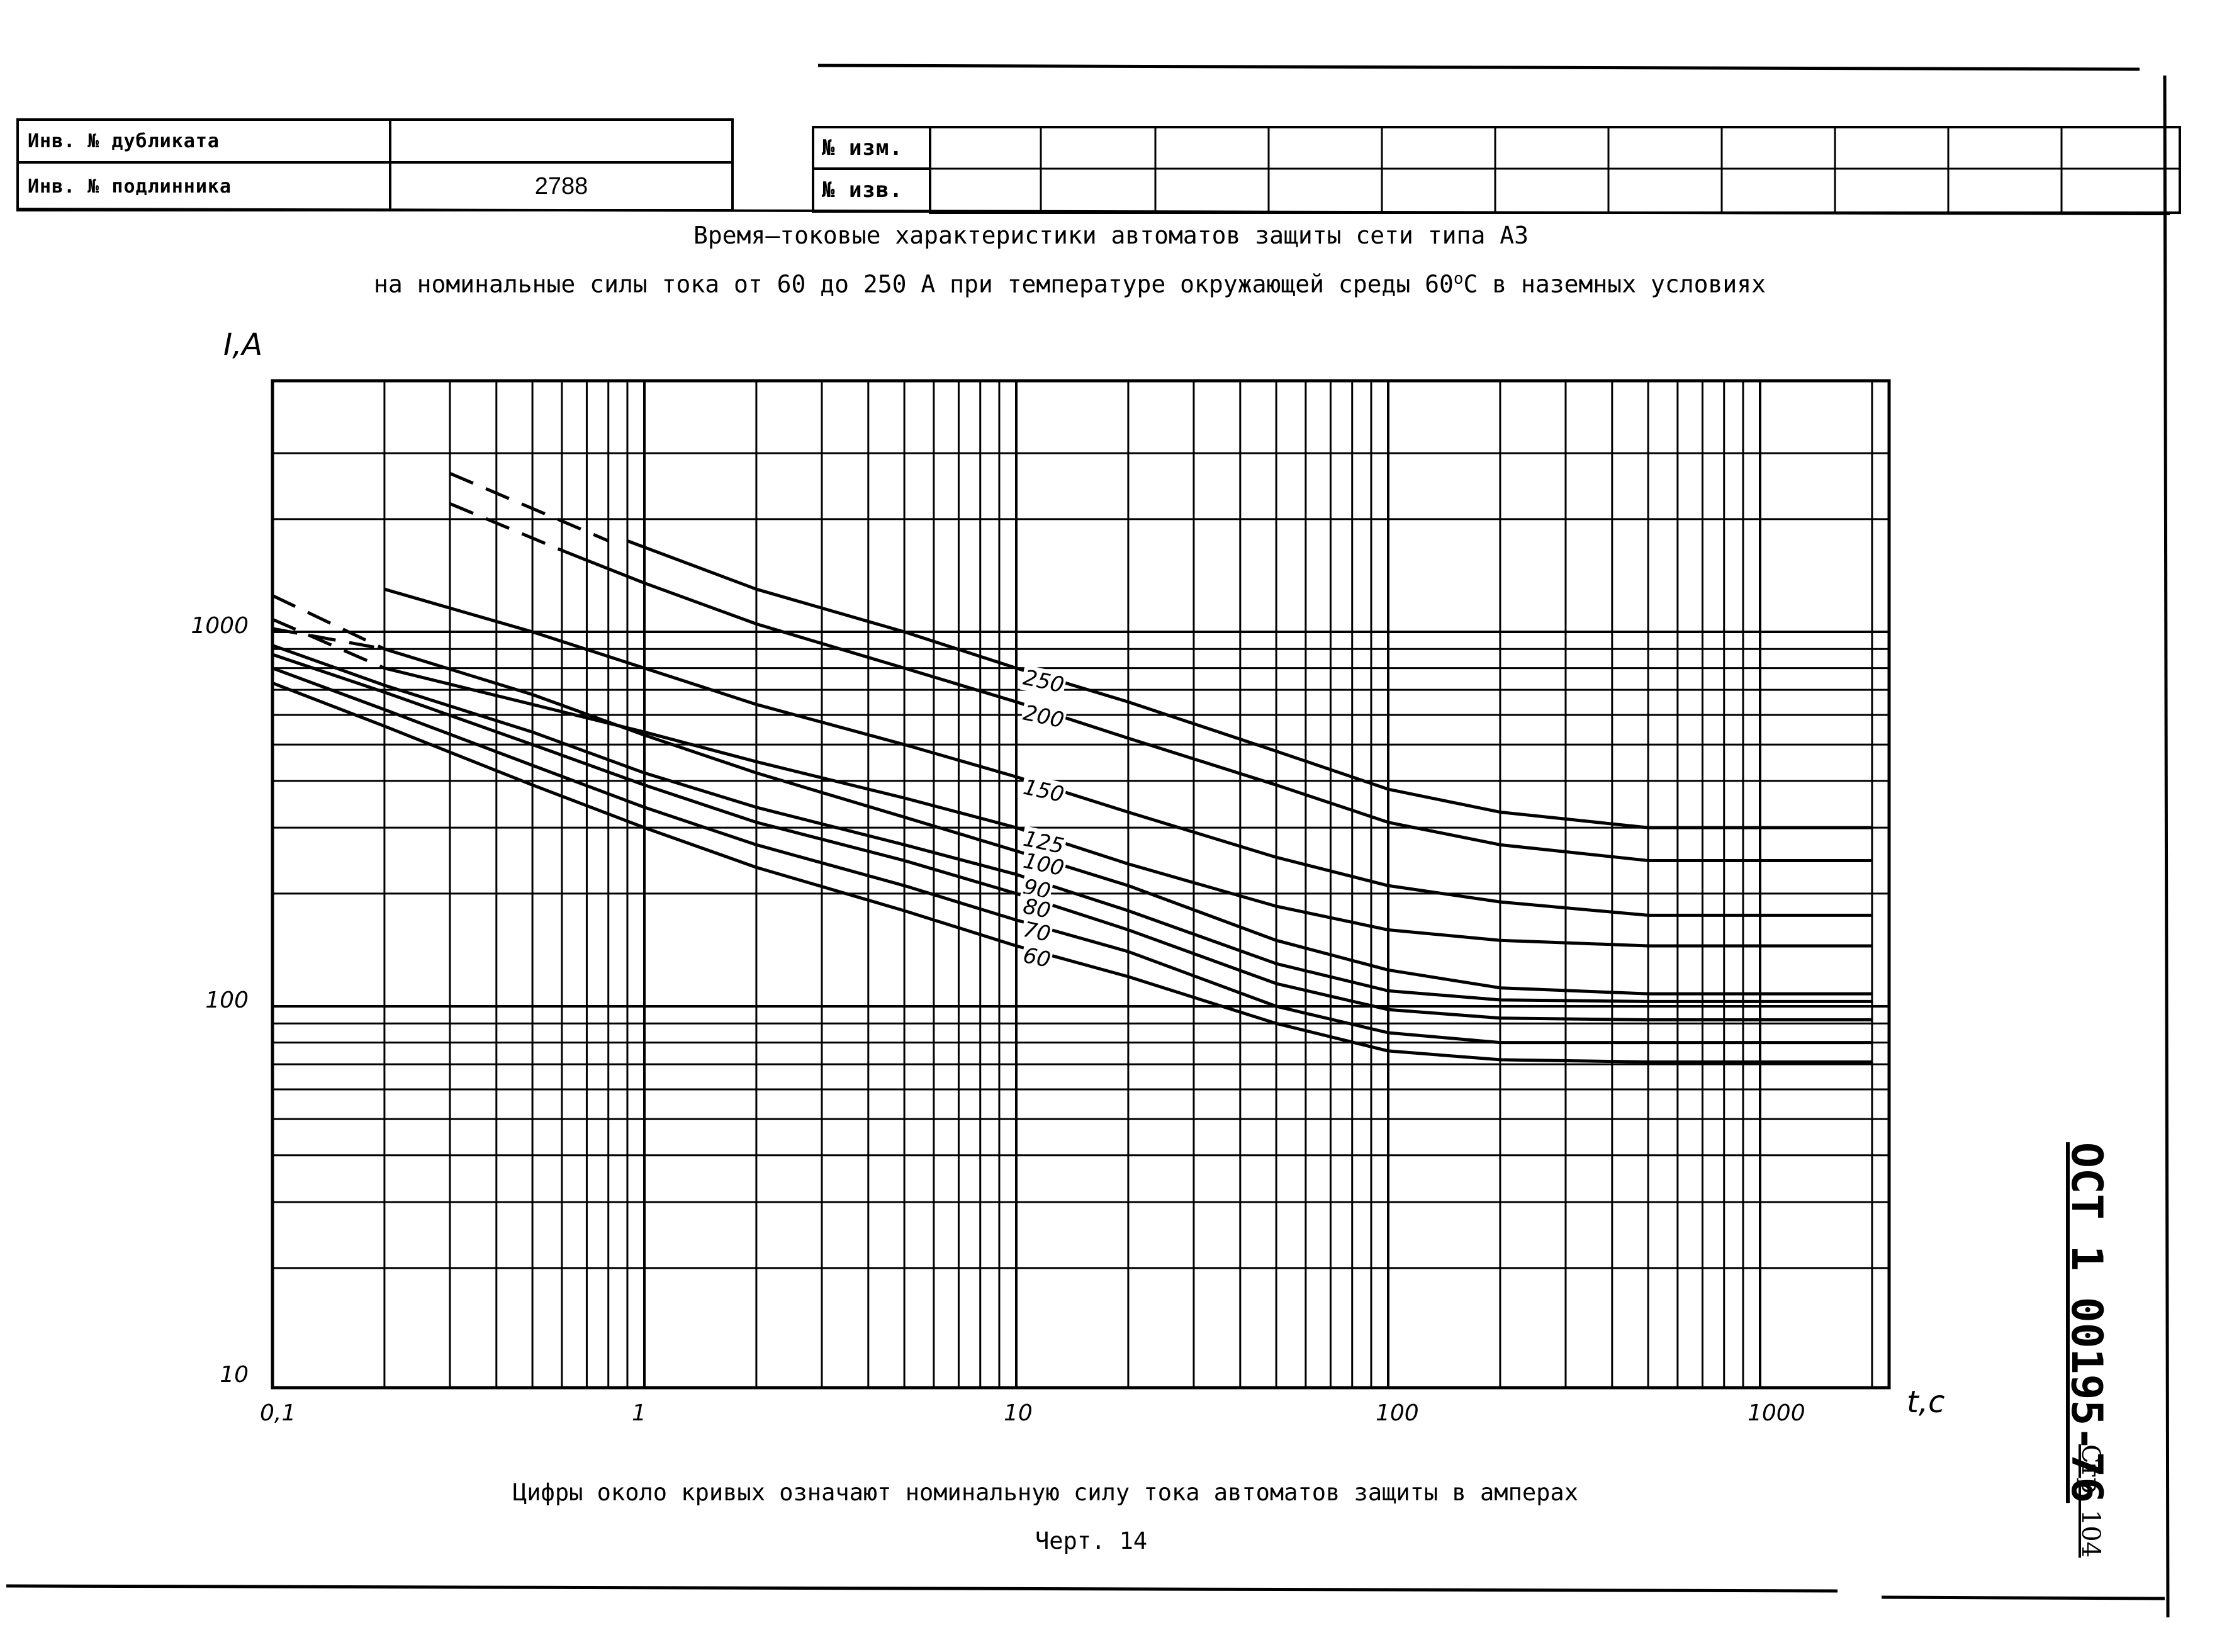  Describe the element at coordinates (1555, 170) in the screenshot. I see `revision-cells` at that location.